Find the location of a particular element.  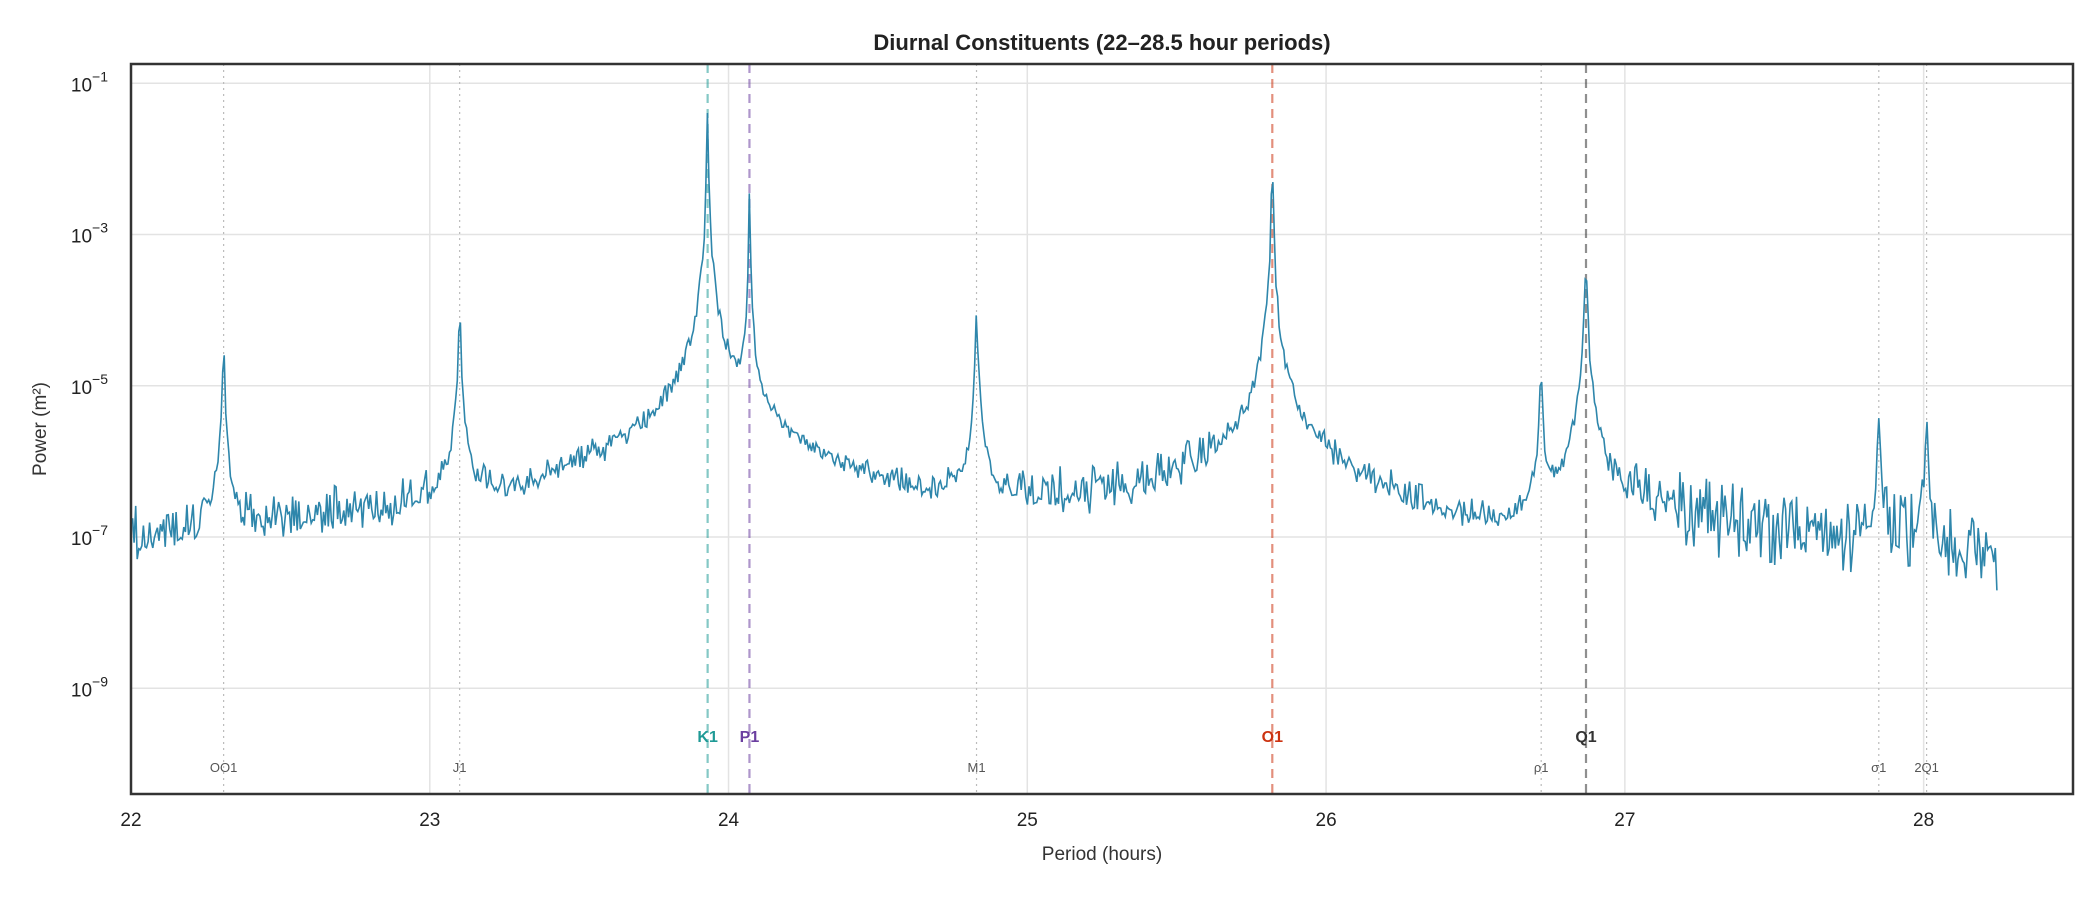

x-tick-label: 28 is located at coordinates (1923, 820).